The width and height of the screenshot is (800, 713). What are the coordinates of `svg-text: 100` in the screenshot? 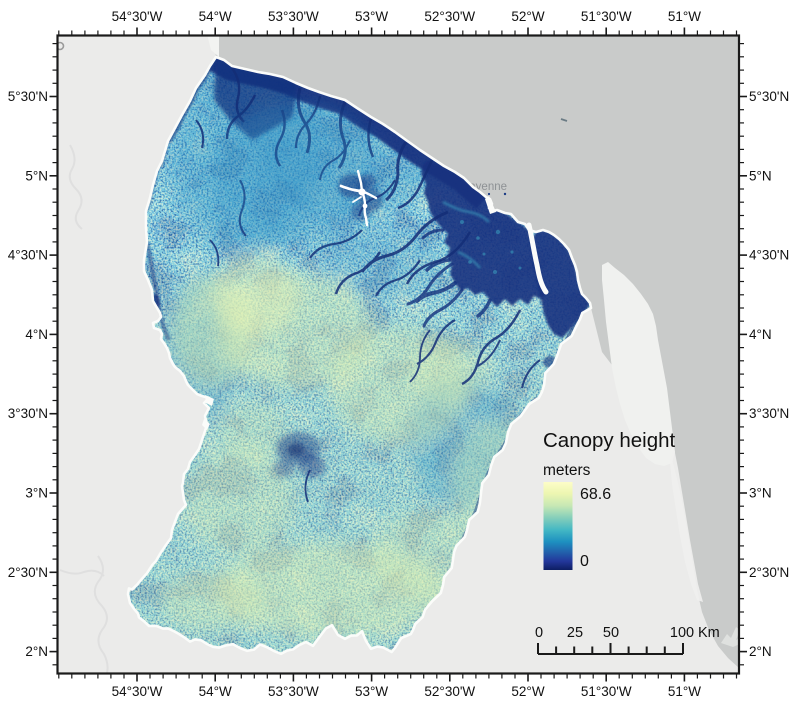 It's located at (682, 633).